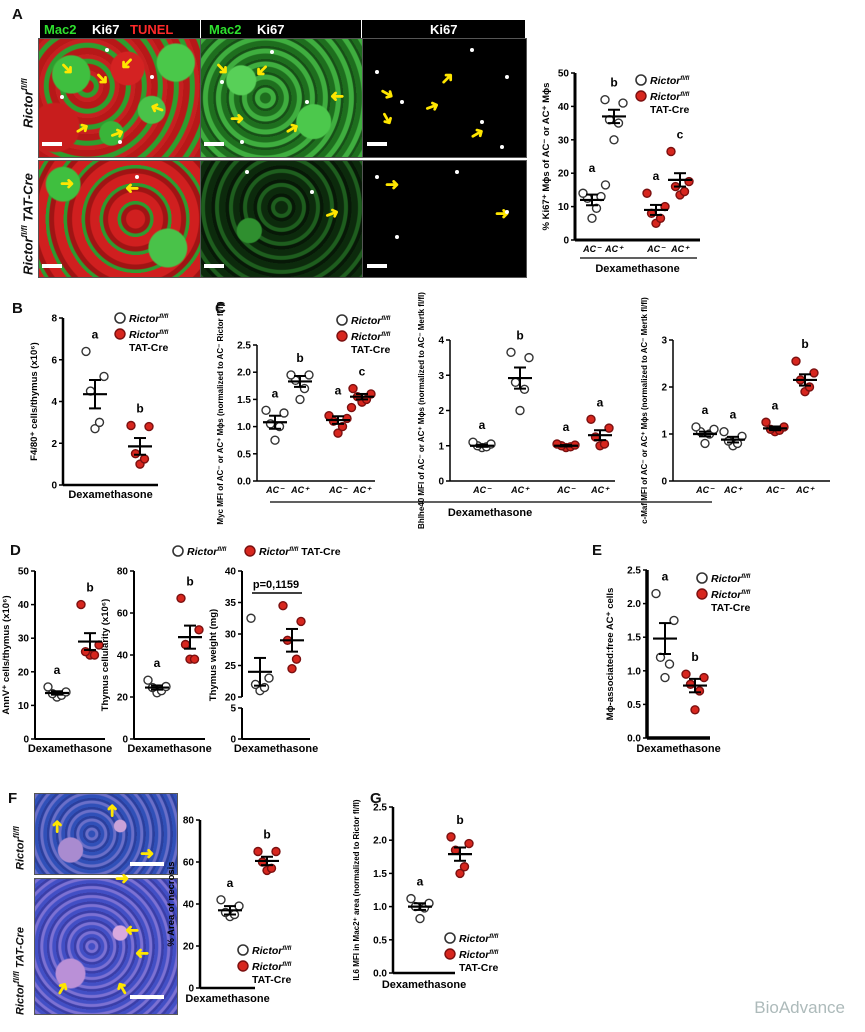  Describe the element at coordinates (281, 98) in the screenshot. I see `micrograph-mac2-ki67-control` at that location.